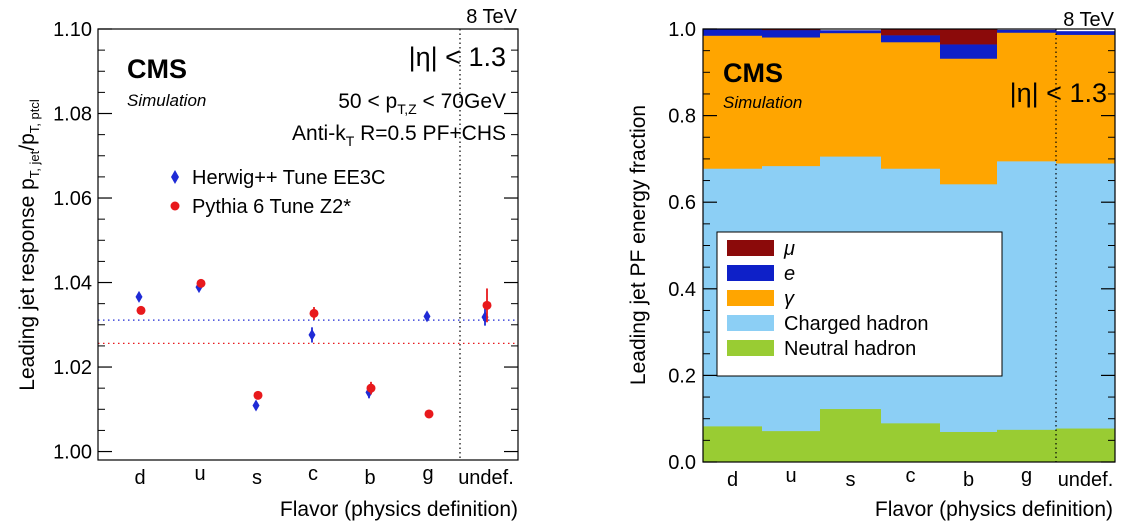 The height and width of the screenshot is (531, 1124). What do you see at coordinates (762, 102) in the screenshot?
I see `right-simulation-label: Simulation` at bounding box center [762, 102].